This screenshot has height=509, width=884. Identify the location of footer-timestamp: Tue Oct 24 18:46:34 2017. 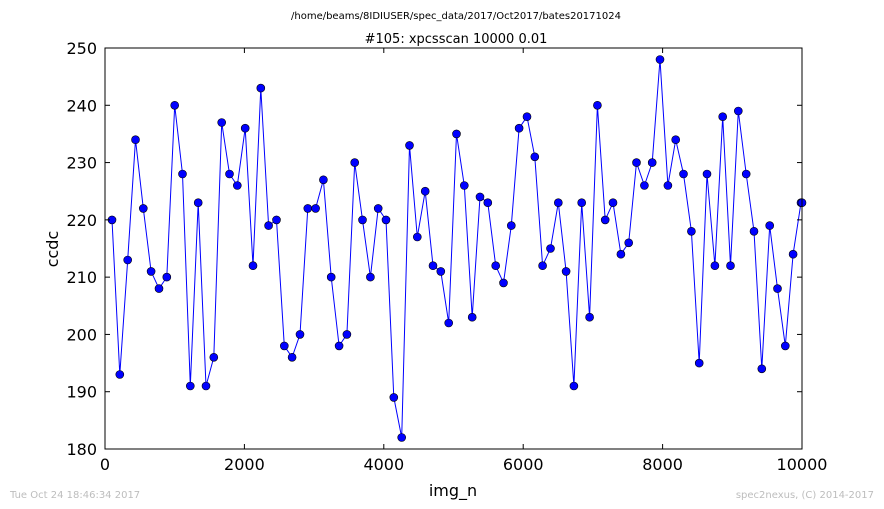
(74, 495).